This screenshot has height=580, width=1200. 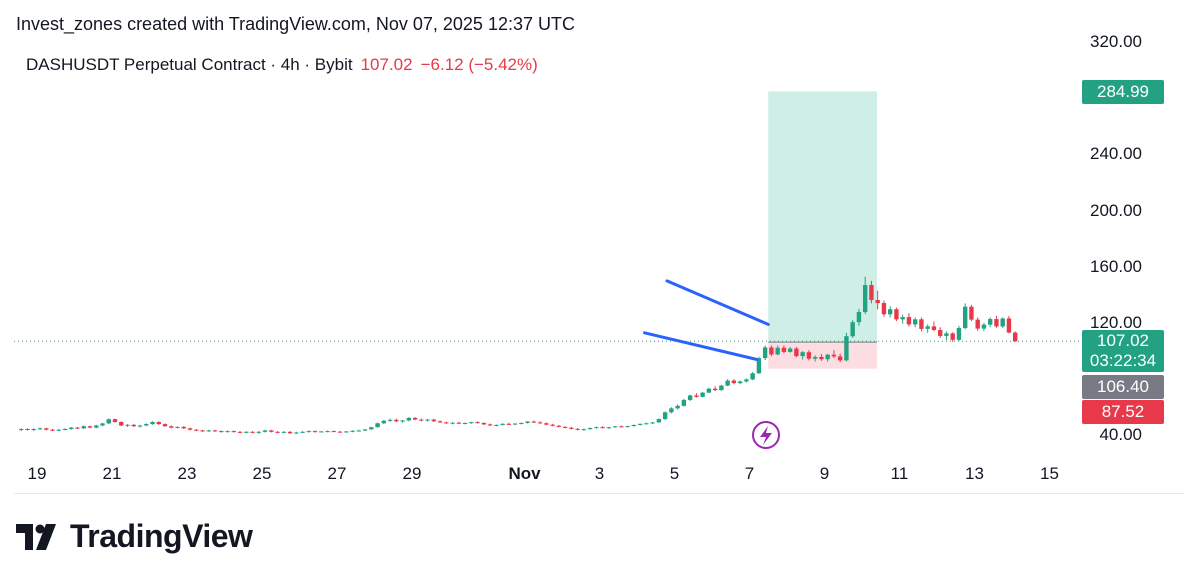 I want to click on tradingview-logo: TradingView, so click(x=134, y=536).